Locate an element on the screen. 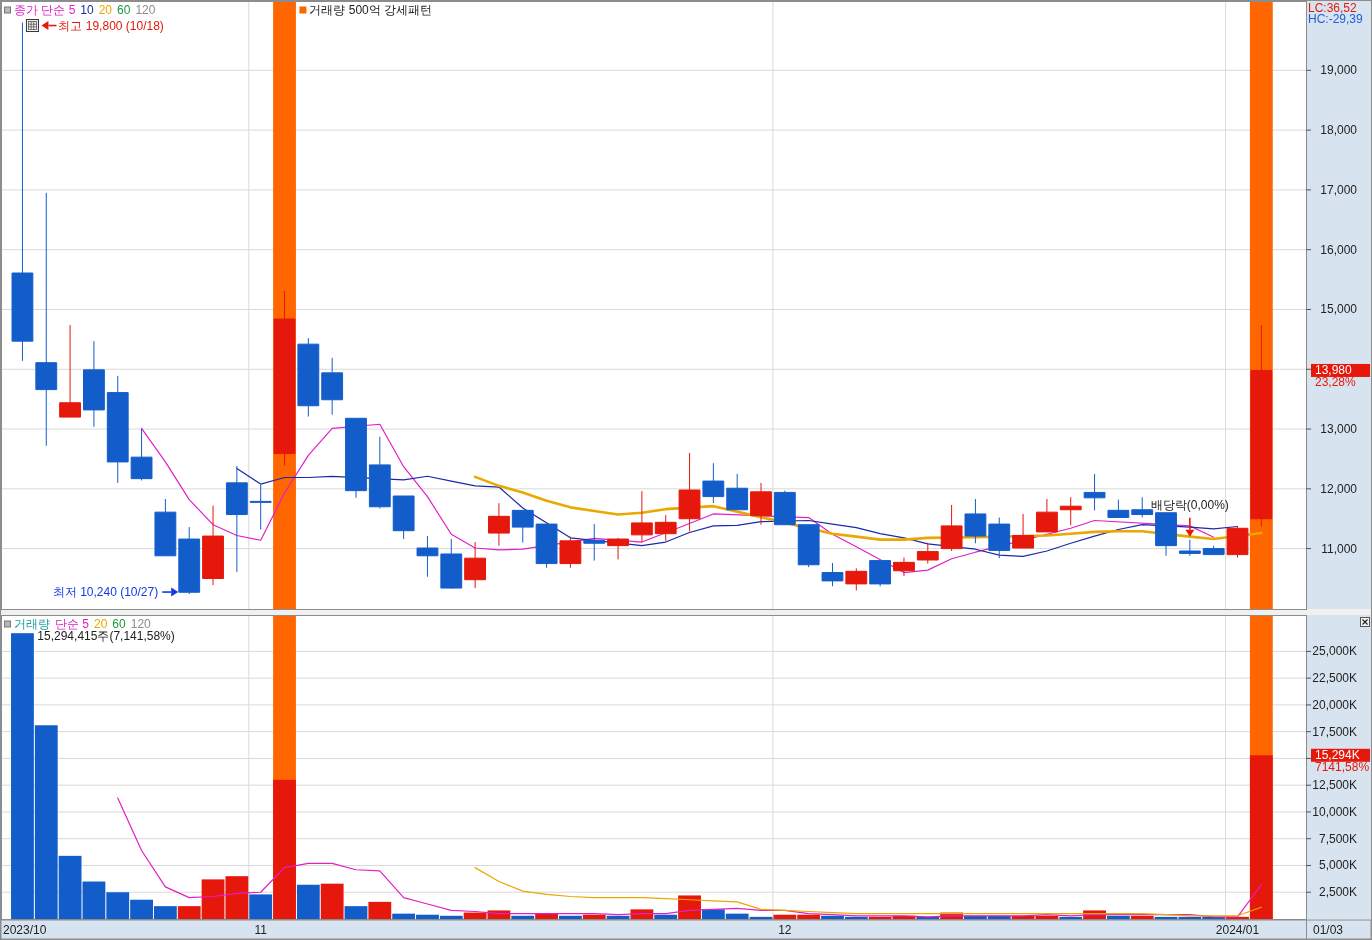 This screenshot has width=1372, height=940. y-tick-label: 5,000K is located at coordinates (1337, 865).